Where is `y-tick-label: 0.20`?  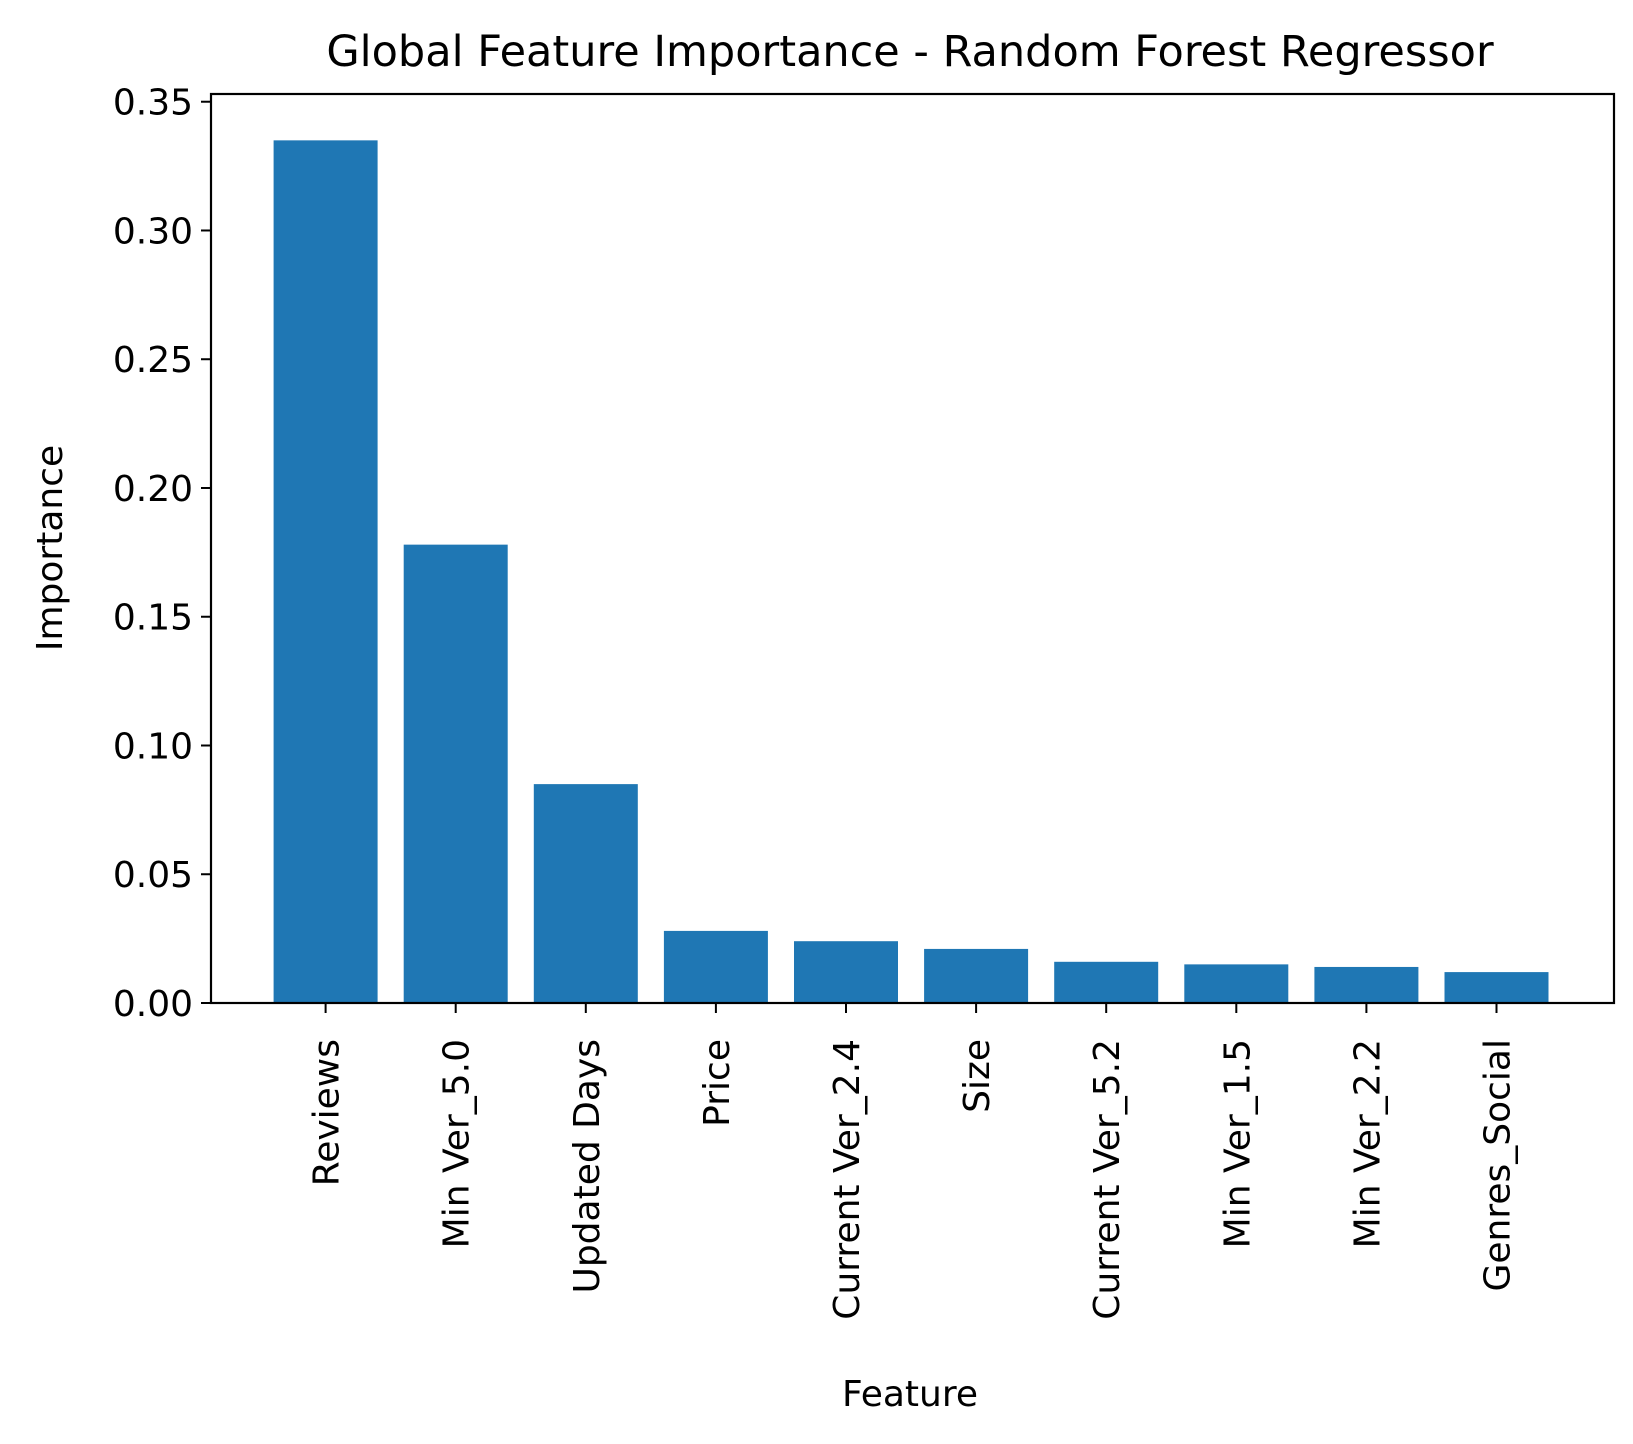
y-tick-label: 0.20 is located at coordinates (153, 489).